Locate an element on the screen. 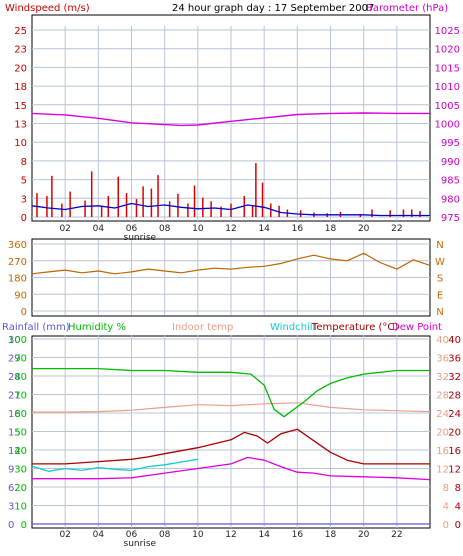 Image resolution: width=463 pixels, height=556 pixels. tick-label-temp: 4 is located at coordinates (458, 507).